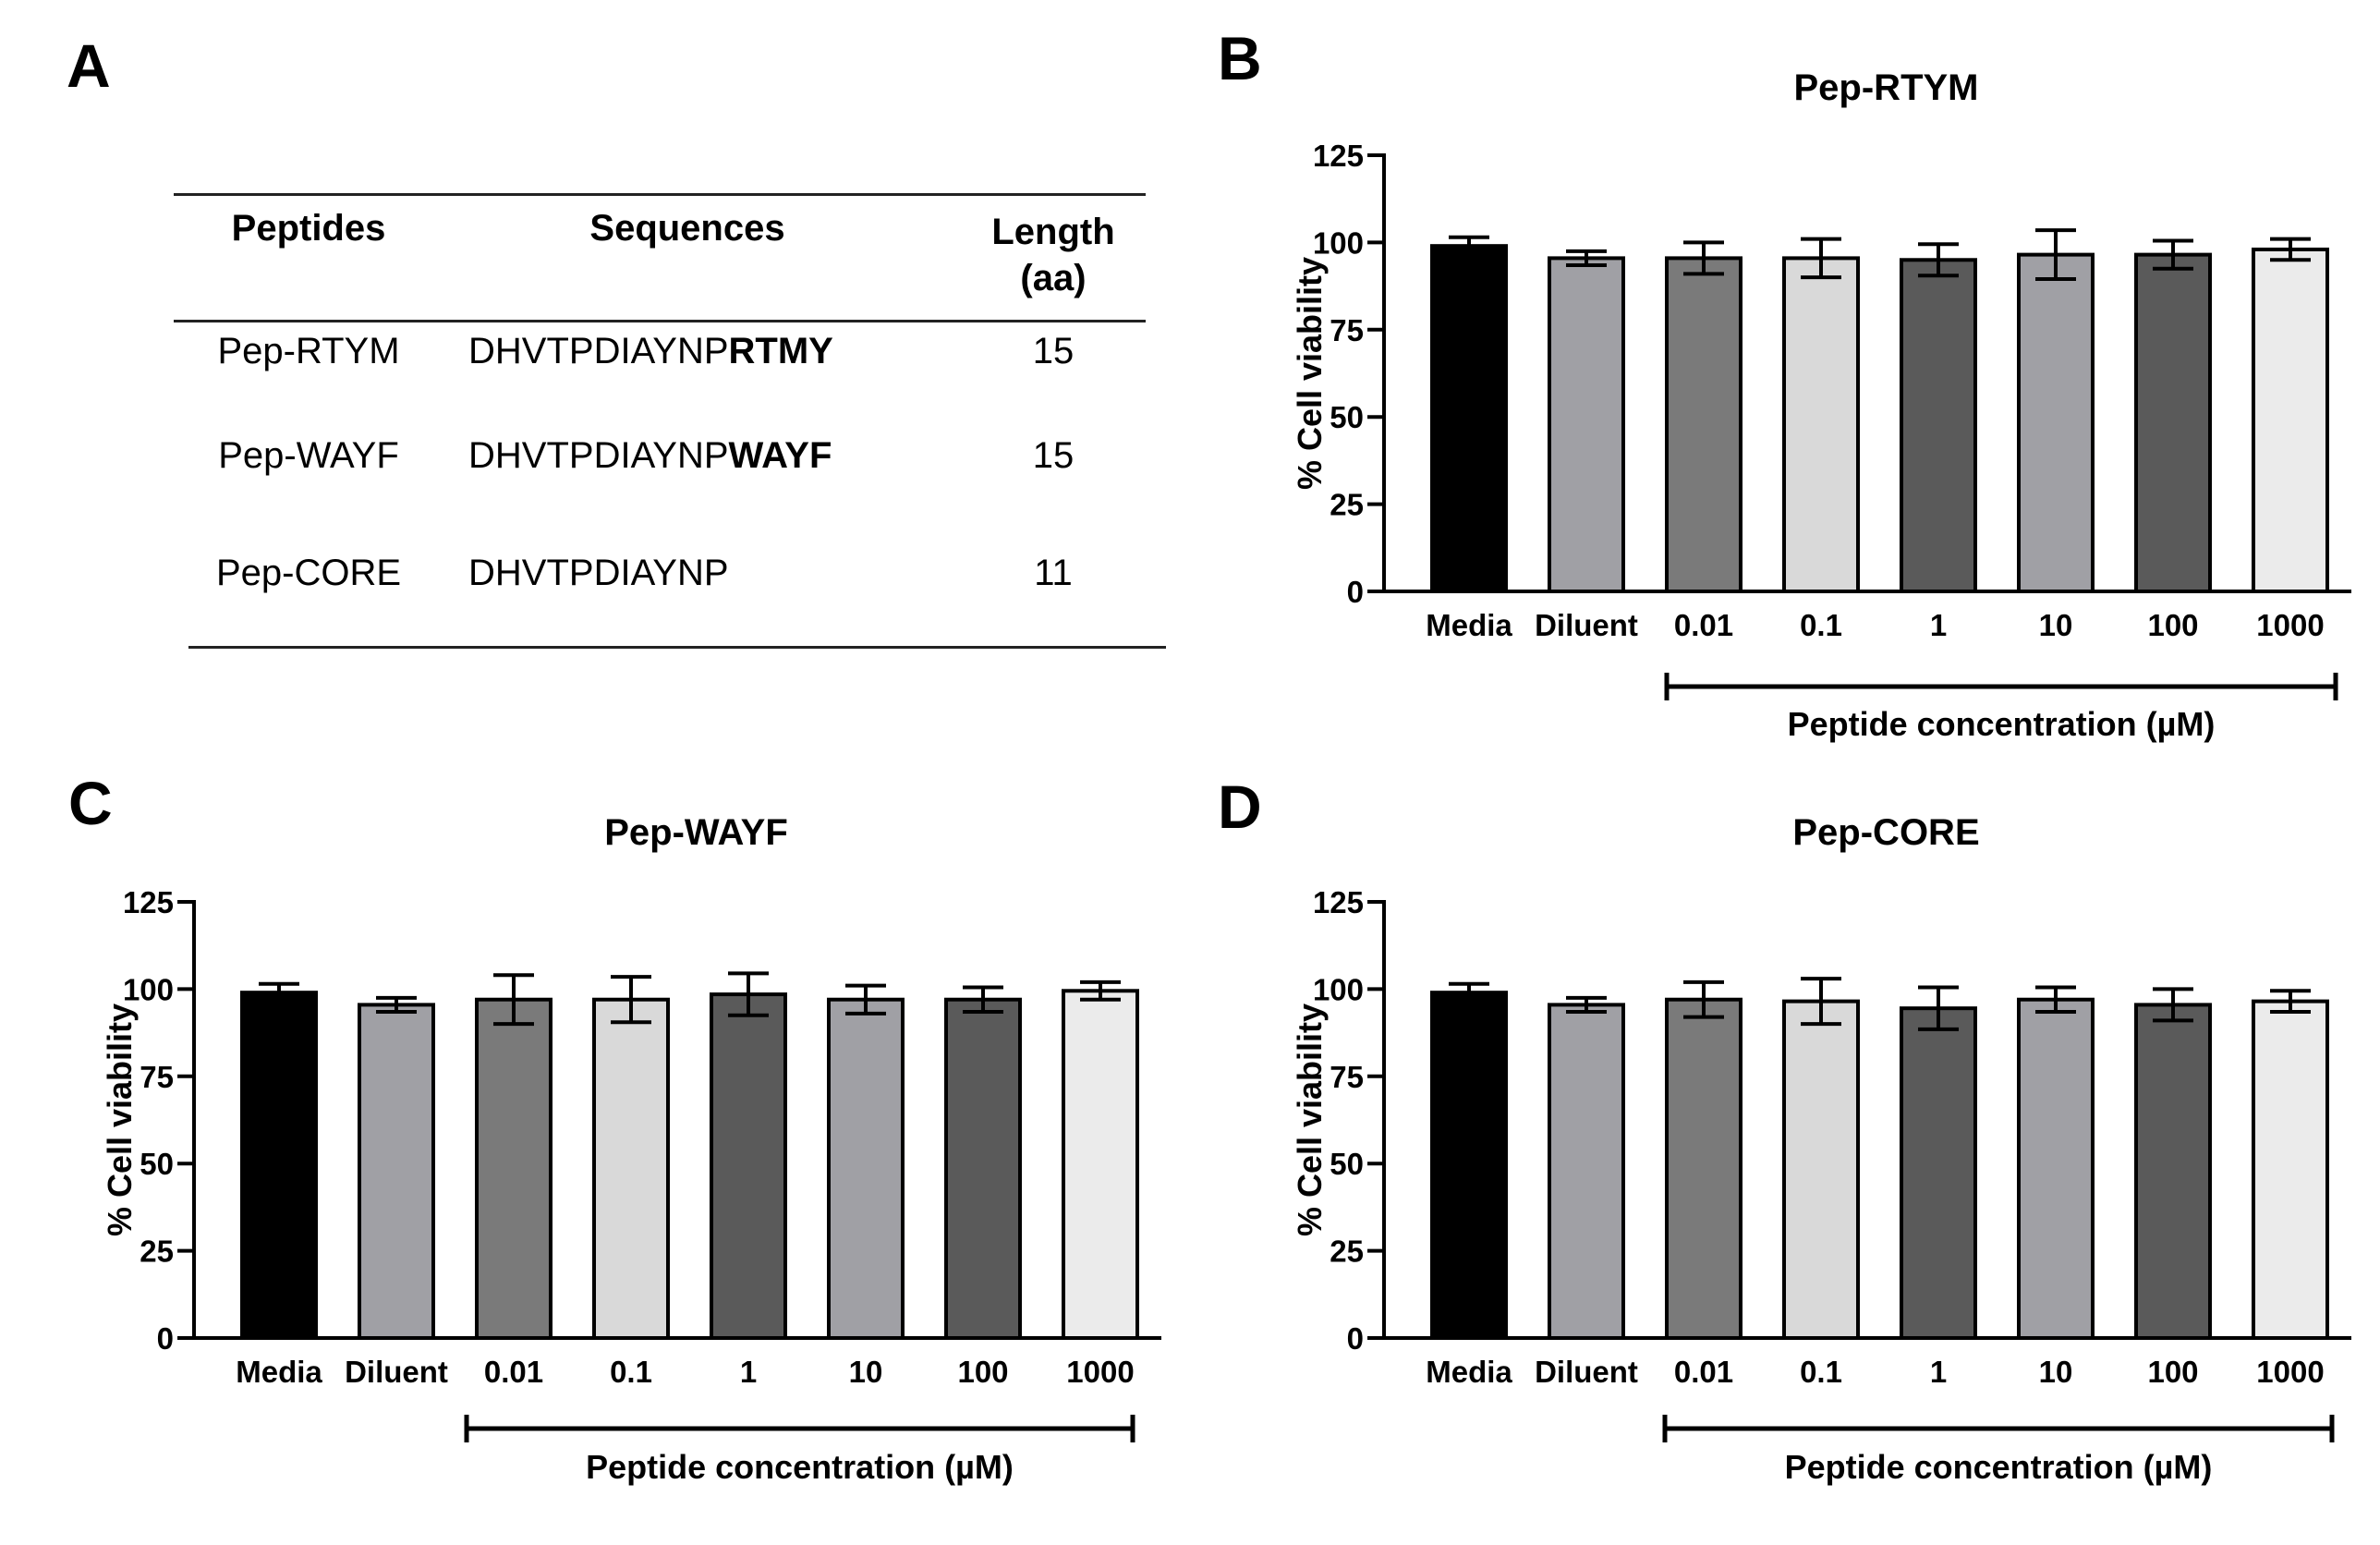  I want to click on chart-title: Pep-WAYF, so click(696, 832).